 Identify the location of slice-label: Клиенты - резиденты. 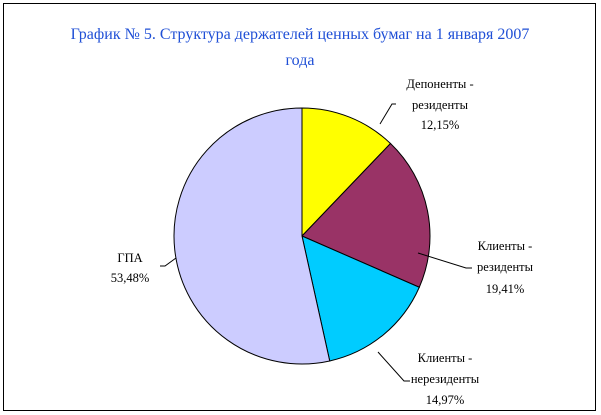
(505, 256).